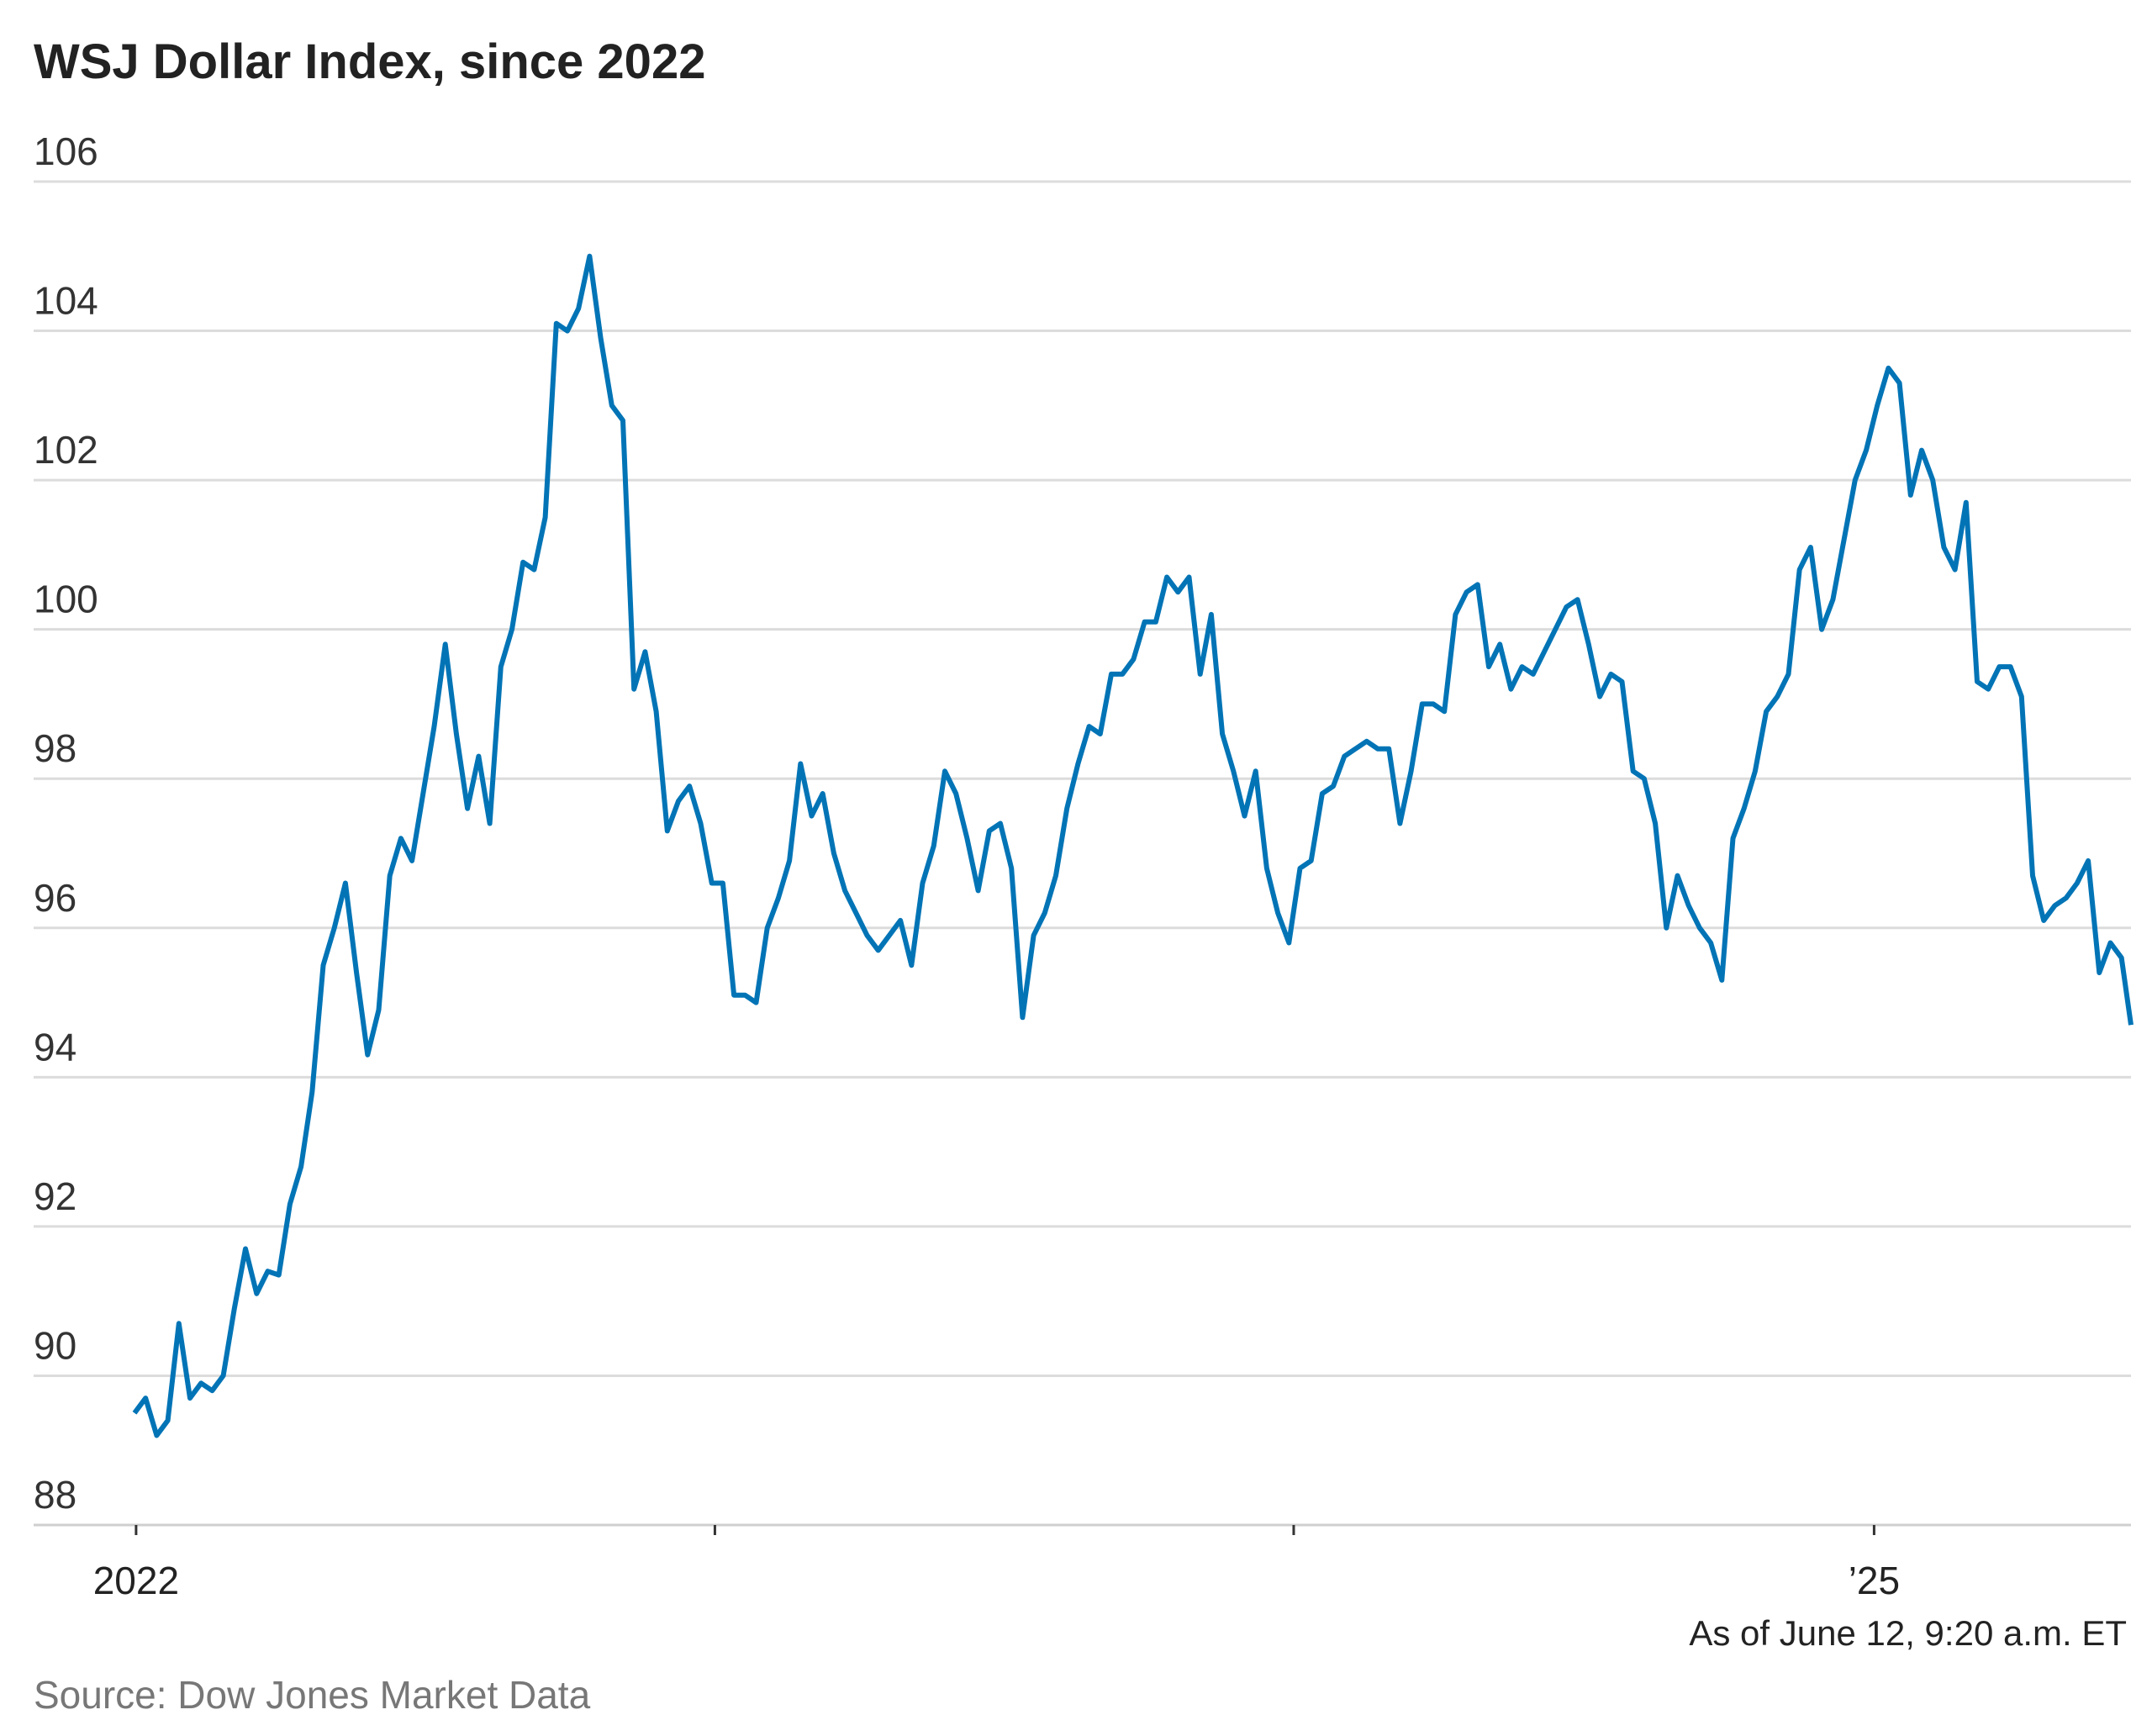  Describe the element at coordinates (66, 301) in the screenshot. I see `y-tick-label: 104` at that location.